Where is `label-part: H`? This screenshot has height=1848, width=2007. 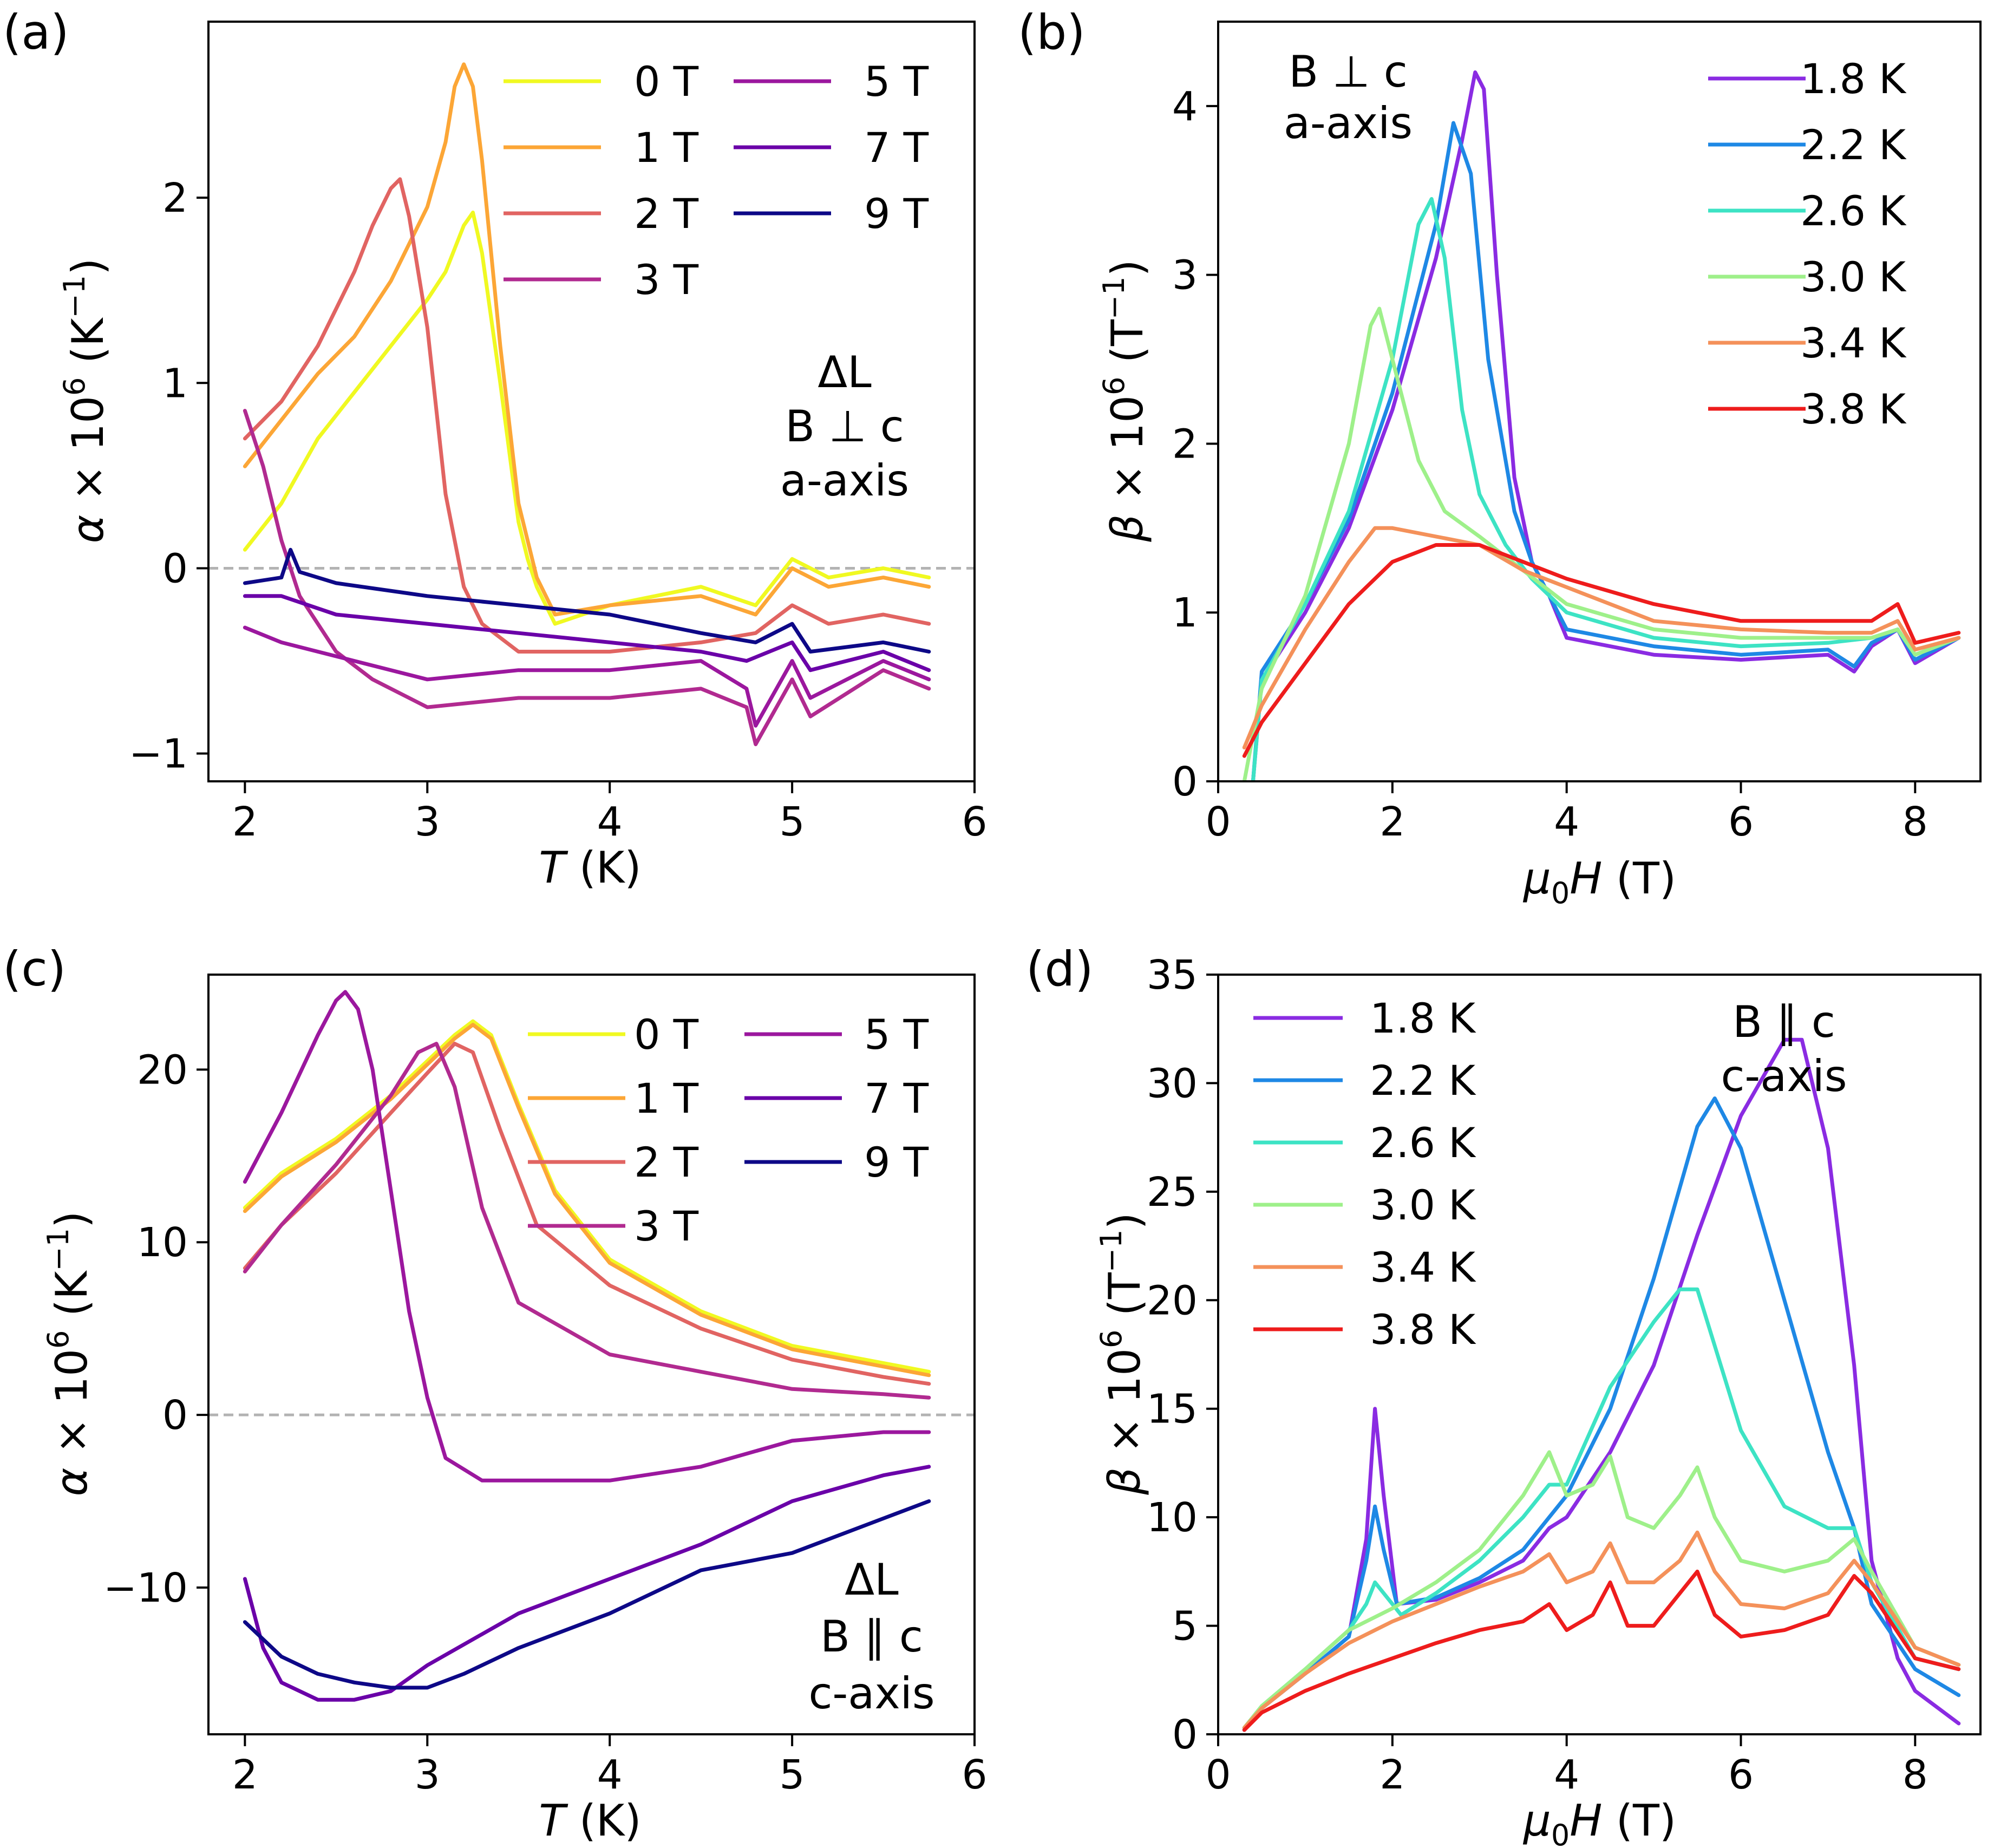 label-part: H is located at coordinates (1586, 879).